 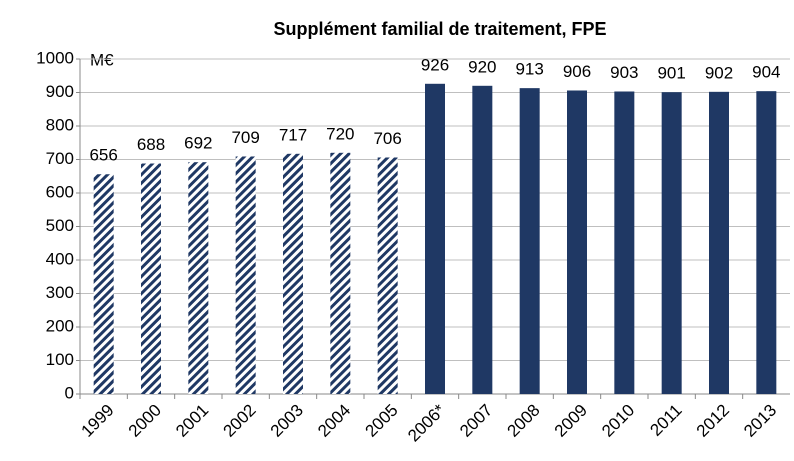 I want to click on value-label: 709, so click(x=245, y=137).